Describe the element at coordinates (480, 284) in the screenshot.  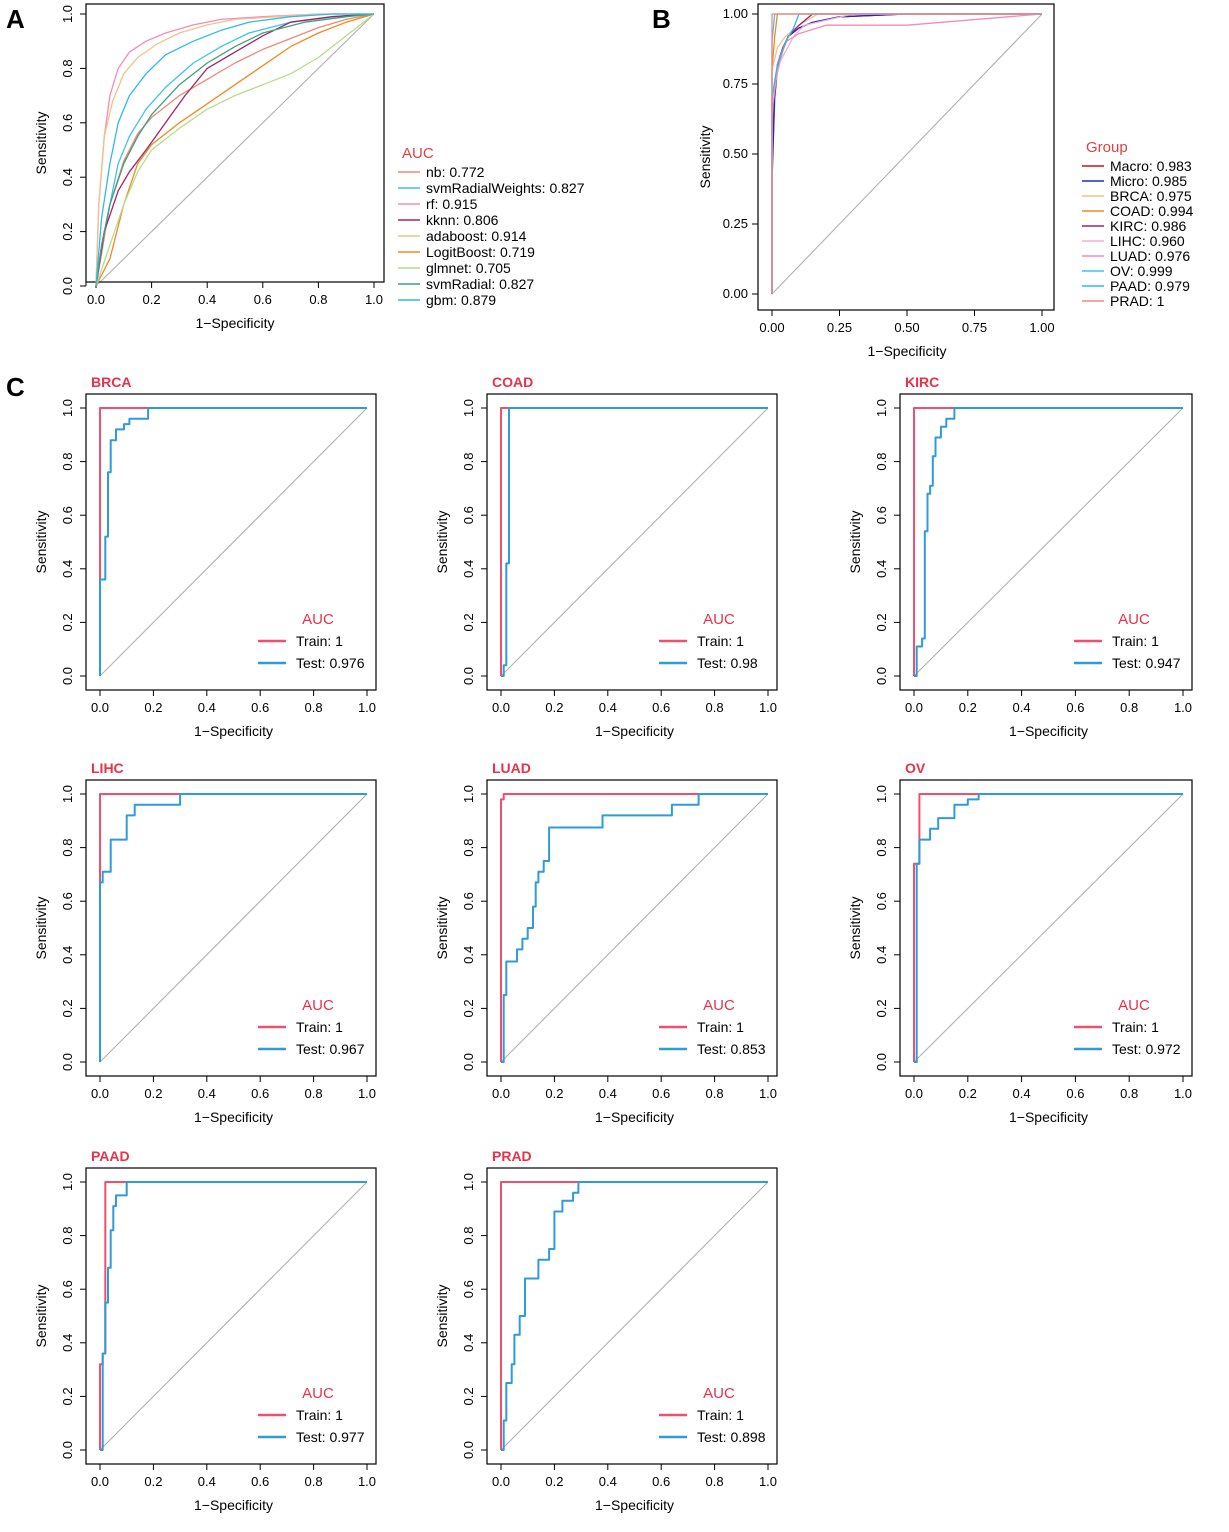
I see `legend-label: svmRadial: 0.827` at that location.